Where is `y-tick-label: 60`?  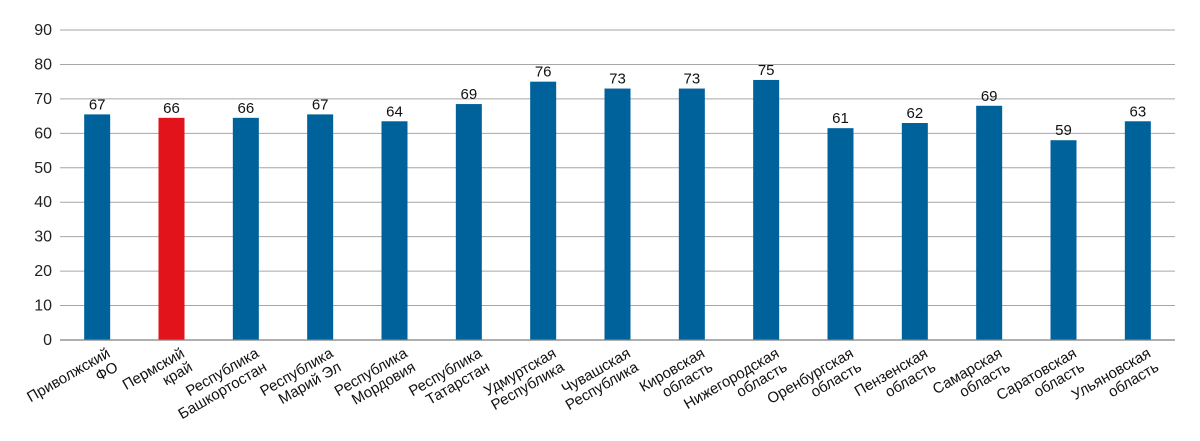 y-tick-label: 60 is located at coordinates (43, 133).